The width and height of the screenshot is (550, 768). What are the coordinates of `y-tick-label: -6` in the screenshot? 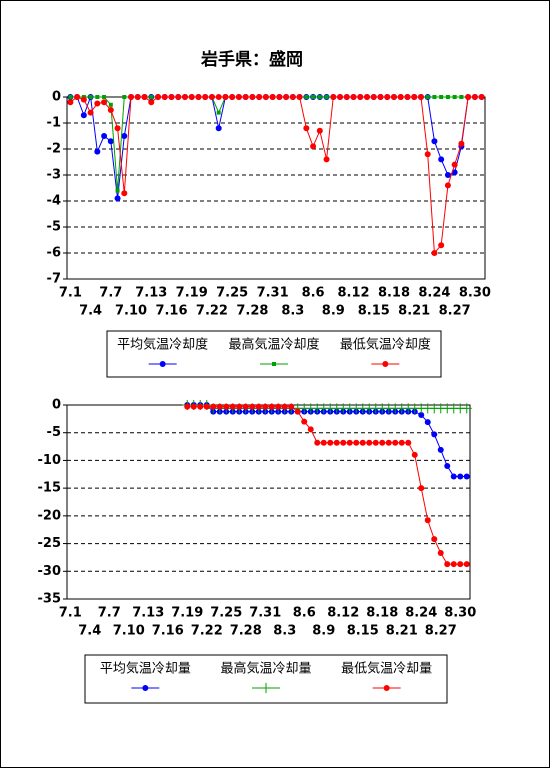 It's located at (54, 253).